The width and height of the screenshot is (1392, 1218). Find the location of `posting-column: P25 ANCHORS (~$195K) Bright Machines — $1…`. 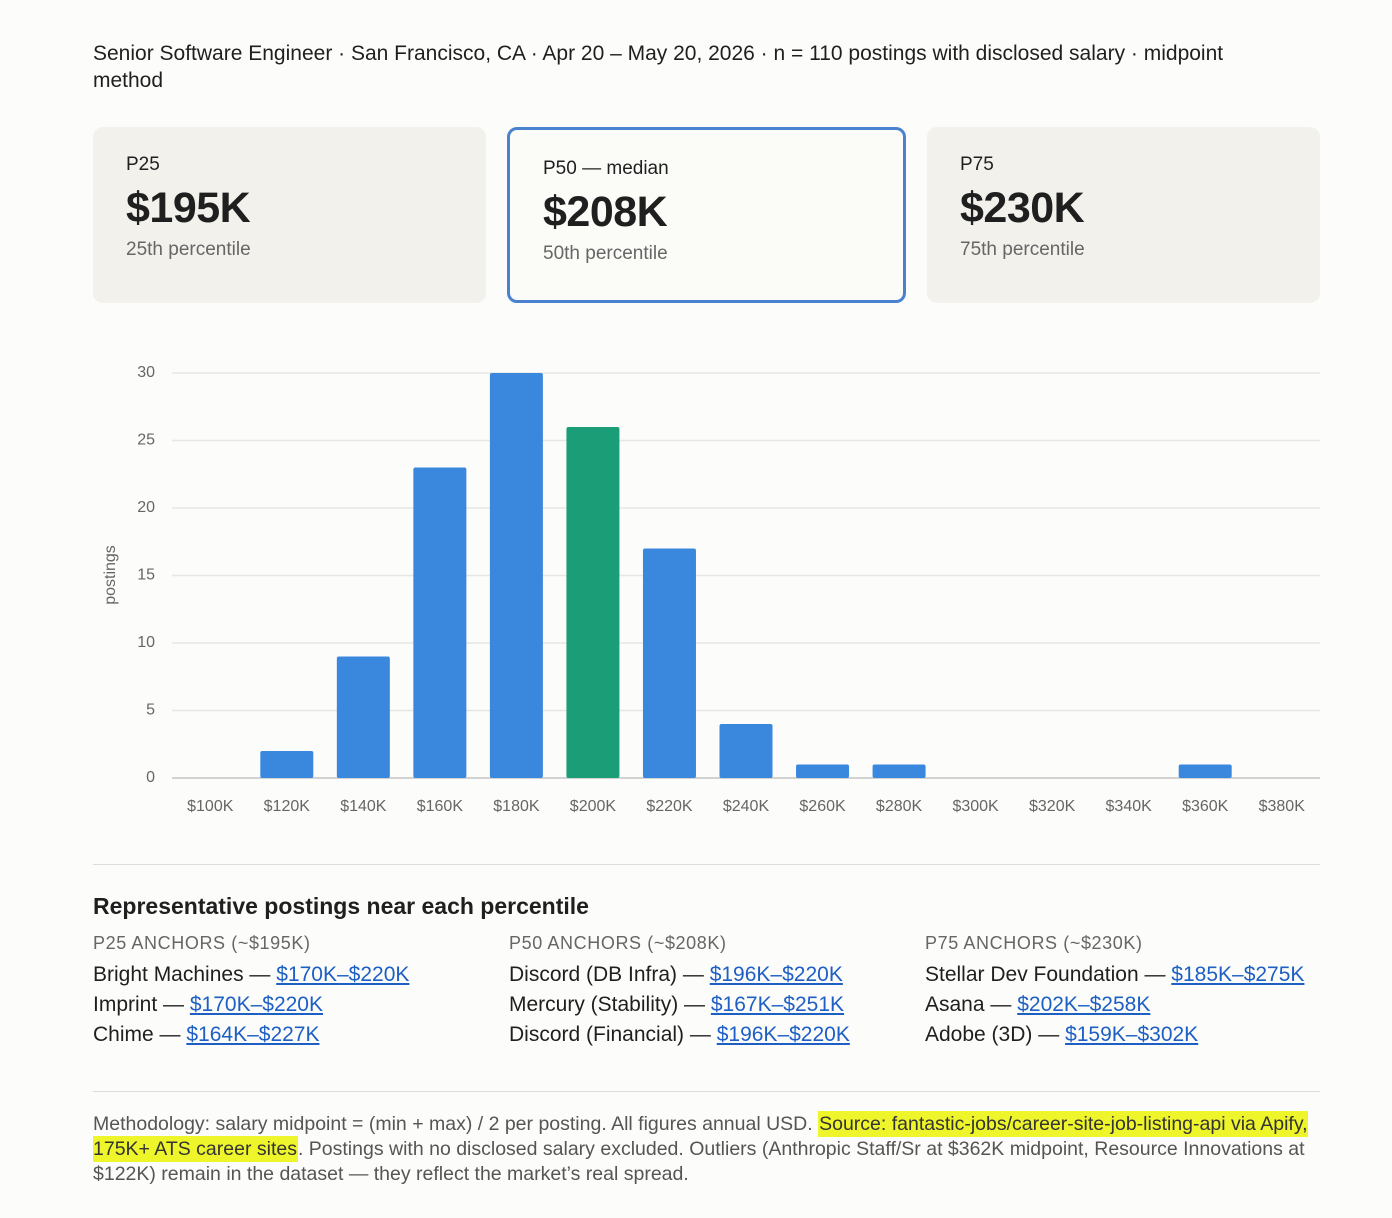

posting-column: P25 ANCHORS (~$195K) Bright Machines — $1… is located at coordinates (293, 991).